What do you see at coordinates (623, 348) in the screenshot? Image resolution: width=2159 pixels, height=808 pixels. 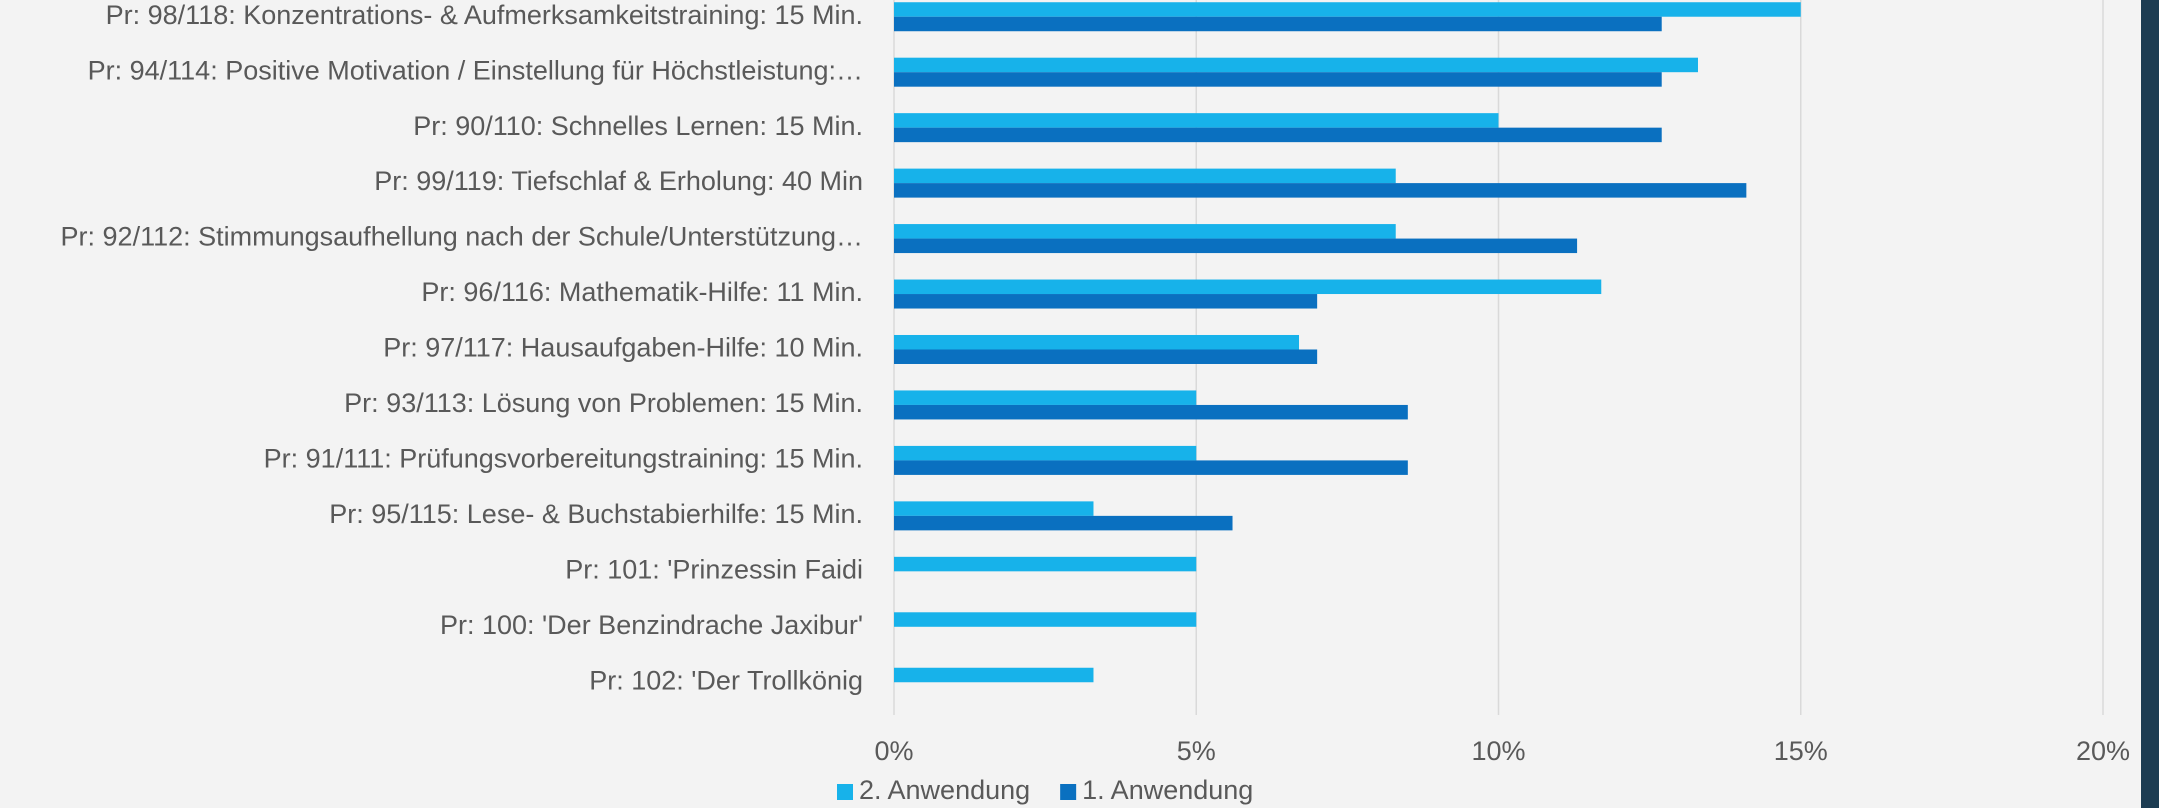 I see `y-tick-label: Pr: 97/117: Hausaufgaben-Hilfe: 10 Min.` at bounding box center [623, 348].